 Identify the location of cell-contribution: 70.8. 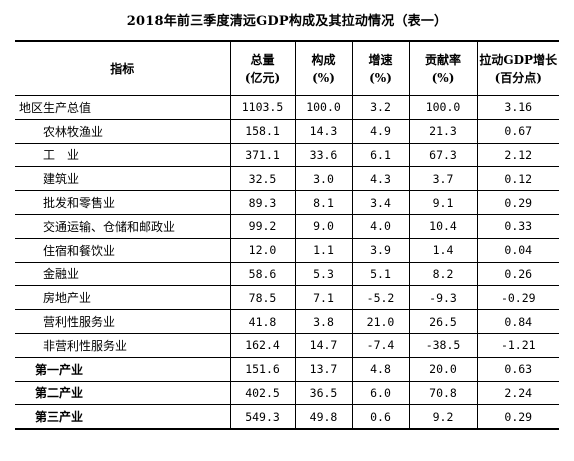
(442, 393).